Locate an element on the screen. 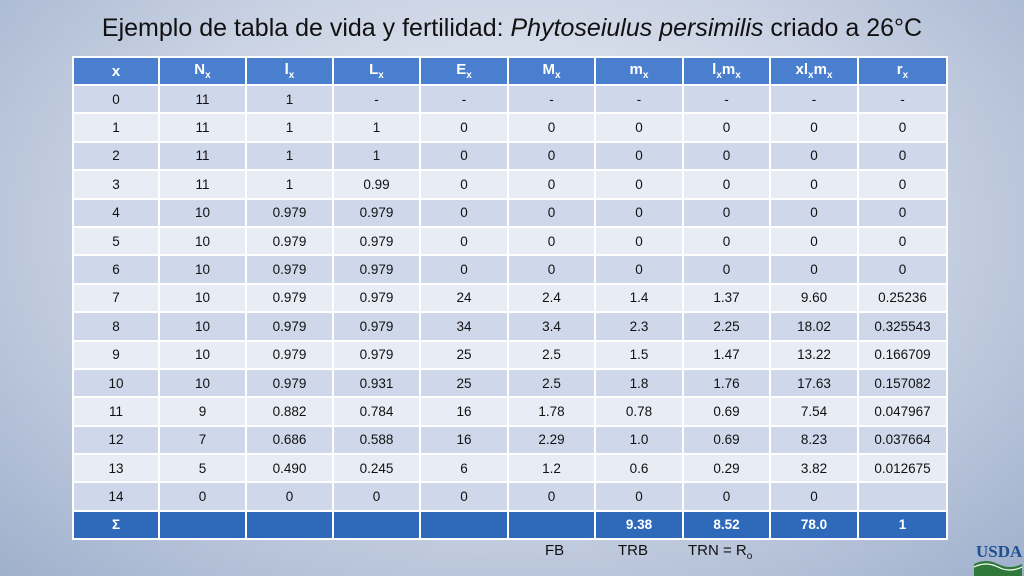 This screenshot has width=1024, height=576. usda-logo-text: USDA is located at coordinates (999, 551).